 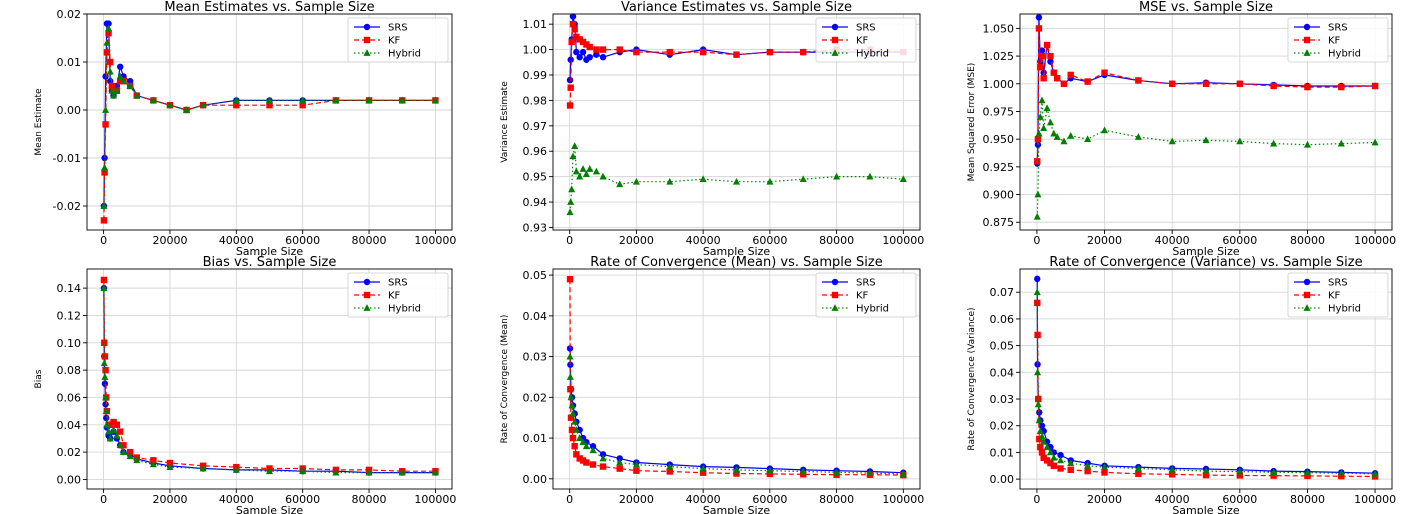 What do you see at coordinates (1206, 122) in the screenshot?
I see `grid` at bounding box center [1206, 122].